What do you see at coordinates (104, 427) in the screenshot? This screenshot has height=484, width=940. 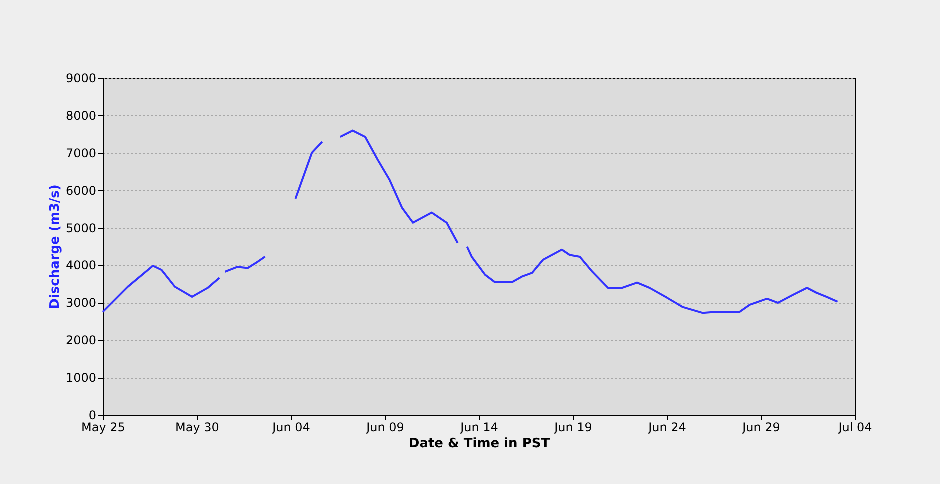 I see `x-tick-label: May 25` at bounding box center [104, 427].